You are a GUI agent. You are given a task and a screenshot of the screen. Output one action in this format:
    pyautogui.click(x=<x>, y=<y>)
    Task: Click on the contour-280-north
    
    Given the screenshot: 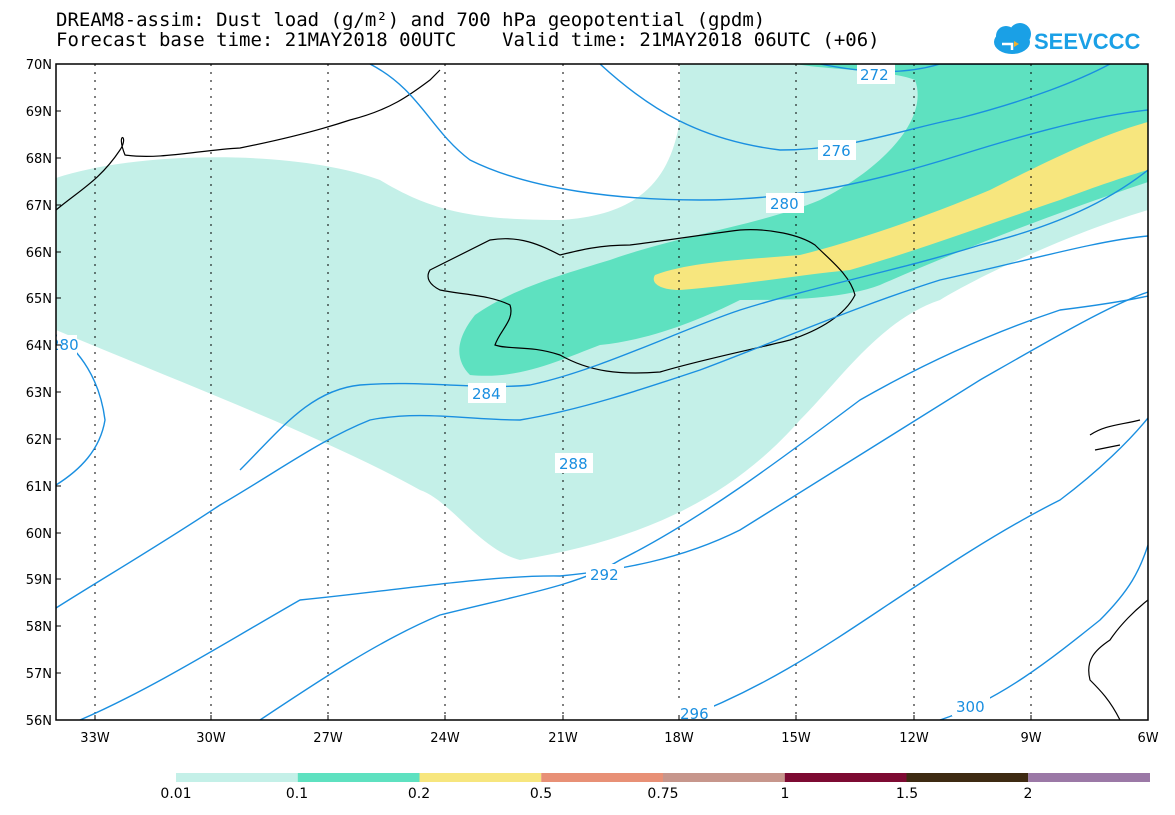 What is the action you would take?
    pyautogui.click(x=758, y=132)
    